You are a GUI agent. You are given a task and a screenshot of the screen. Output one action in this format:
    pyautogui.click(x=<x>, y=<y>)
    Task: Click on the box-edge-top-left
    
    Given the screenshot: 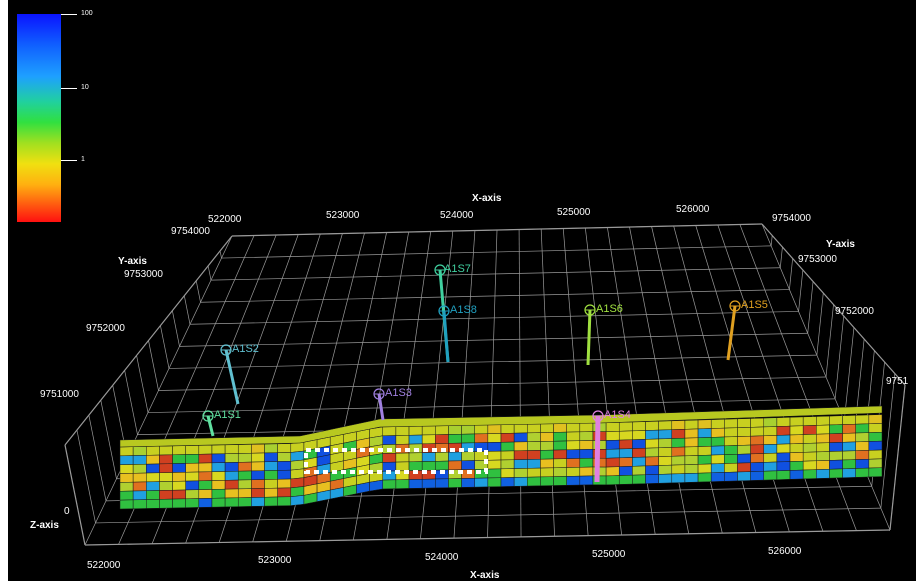 What is the action you would take?
    pyautogui.click(x=148, y=340)
    